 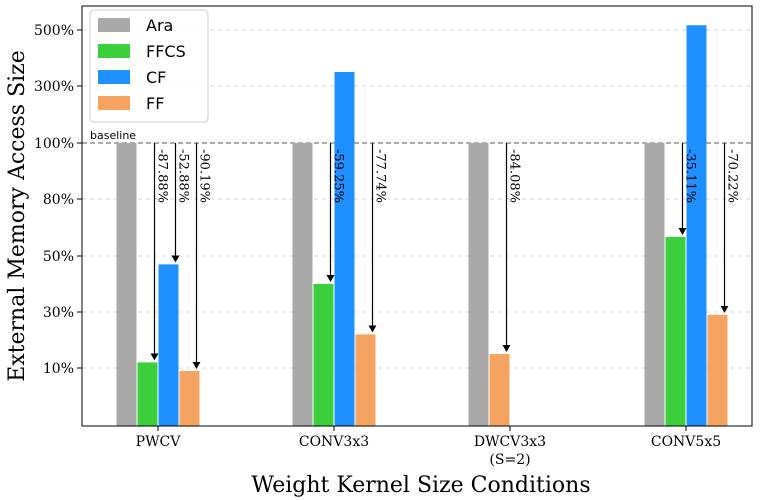 I want to click on bar-cf-conv3x3, so click(x=344, y=249).